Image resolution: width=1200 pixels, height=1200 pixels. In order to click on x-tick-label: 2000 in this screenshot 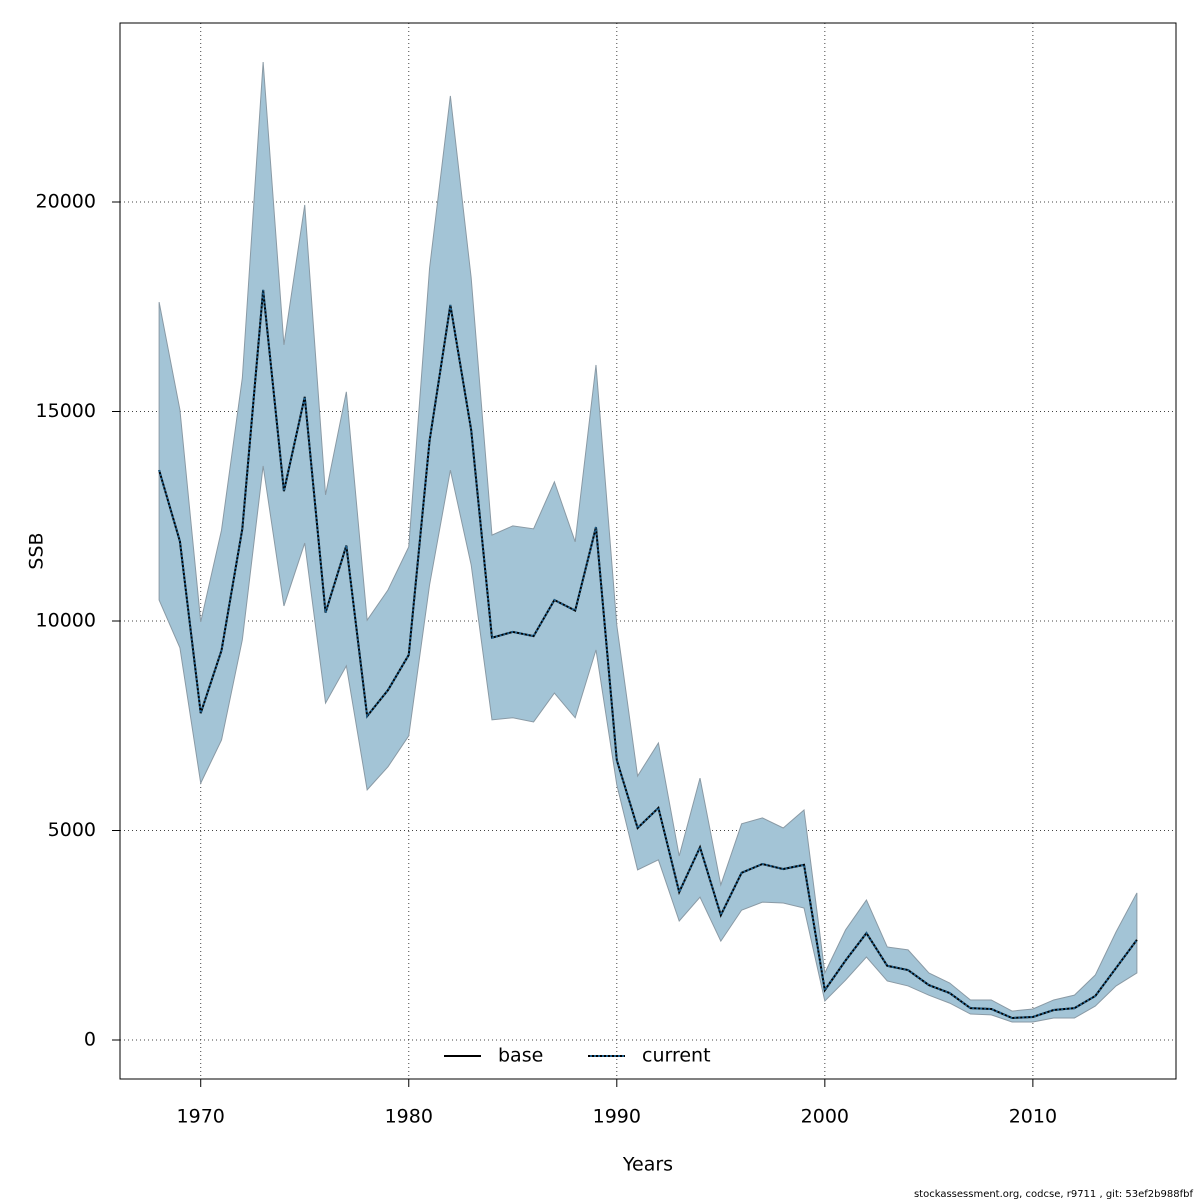, I will do `click(825, 1117)`.